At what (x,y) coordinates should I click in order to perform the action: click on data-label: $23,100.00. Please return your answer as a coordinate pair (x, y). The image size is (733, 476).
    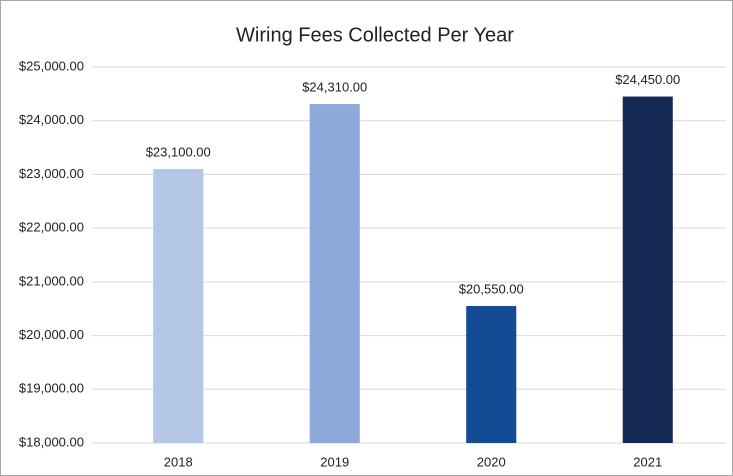
    Looking at the image, I should click on (178, 151).